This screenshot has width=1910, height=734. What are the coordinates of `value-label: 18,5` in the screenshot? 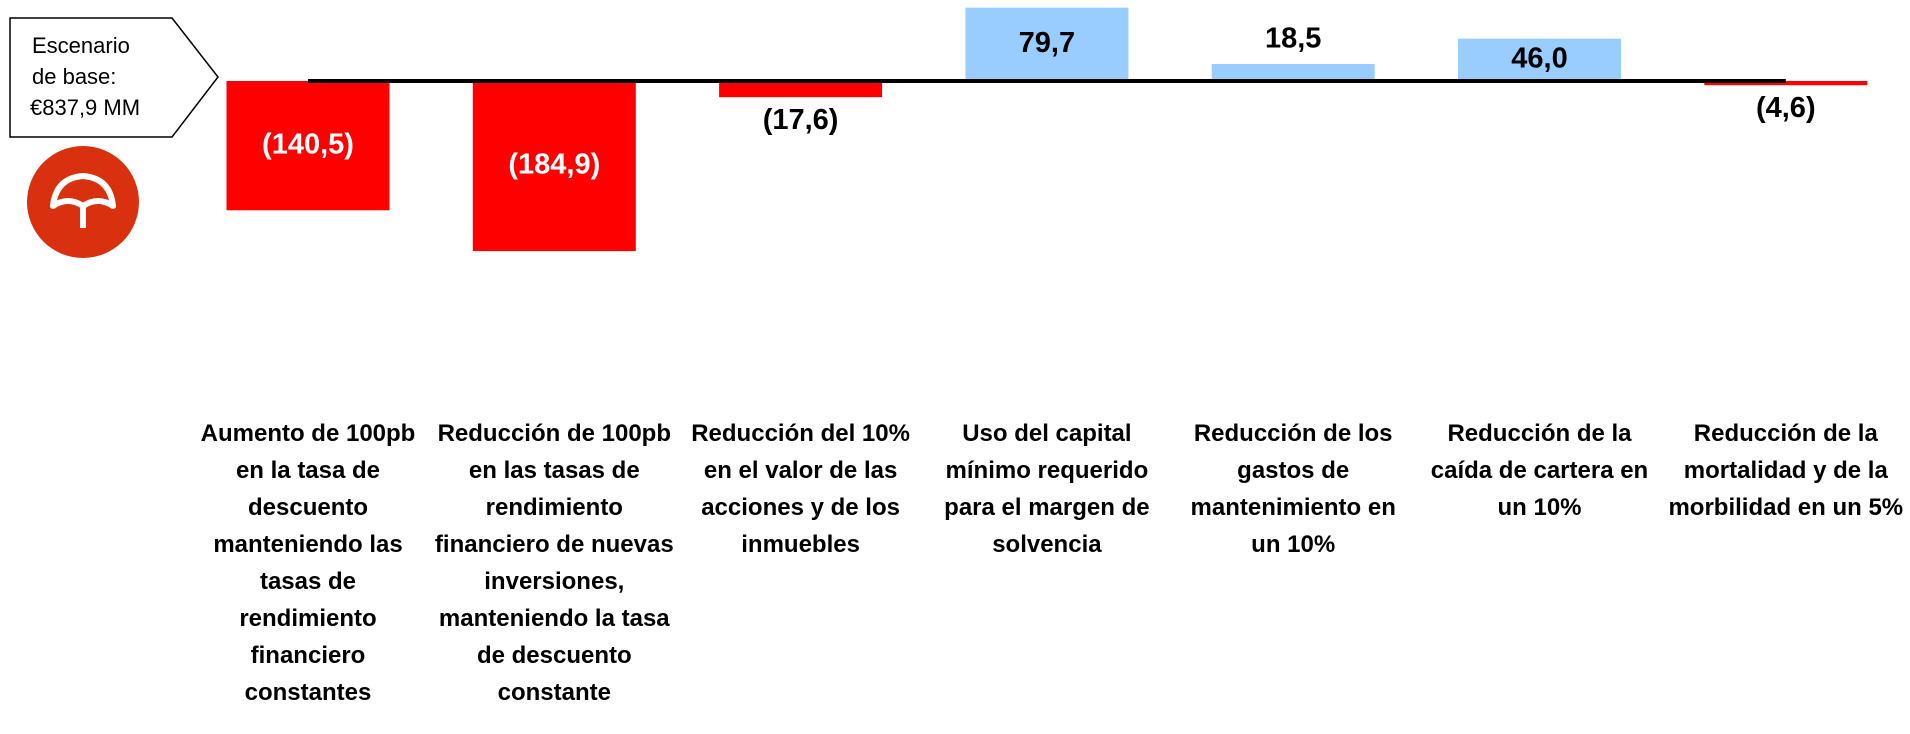 It's located at (1293, 39).